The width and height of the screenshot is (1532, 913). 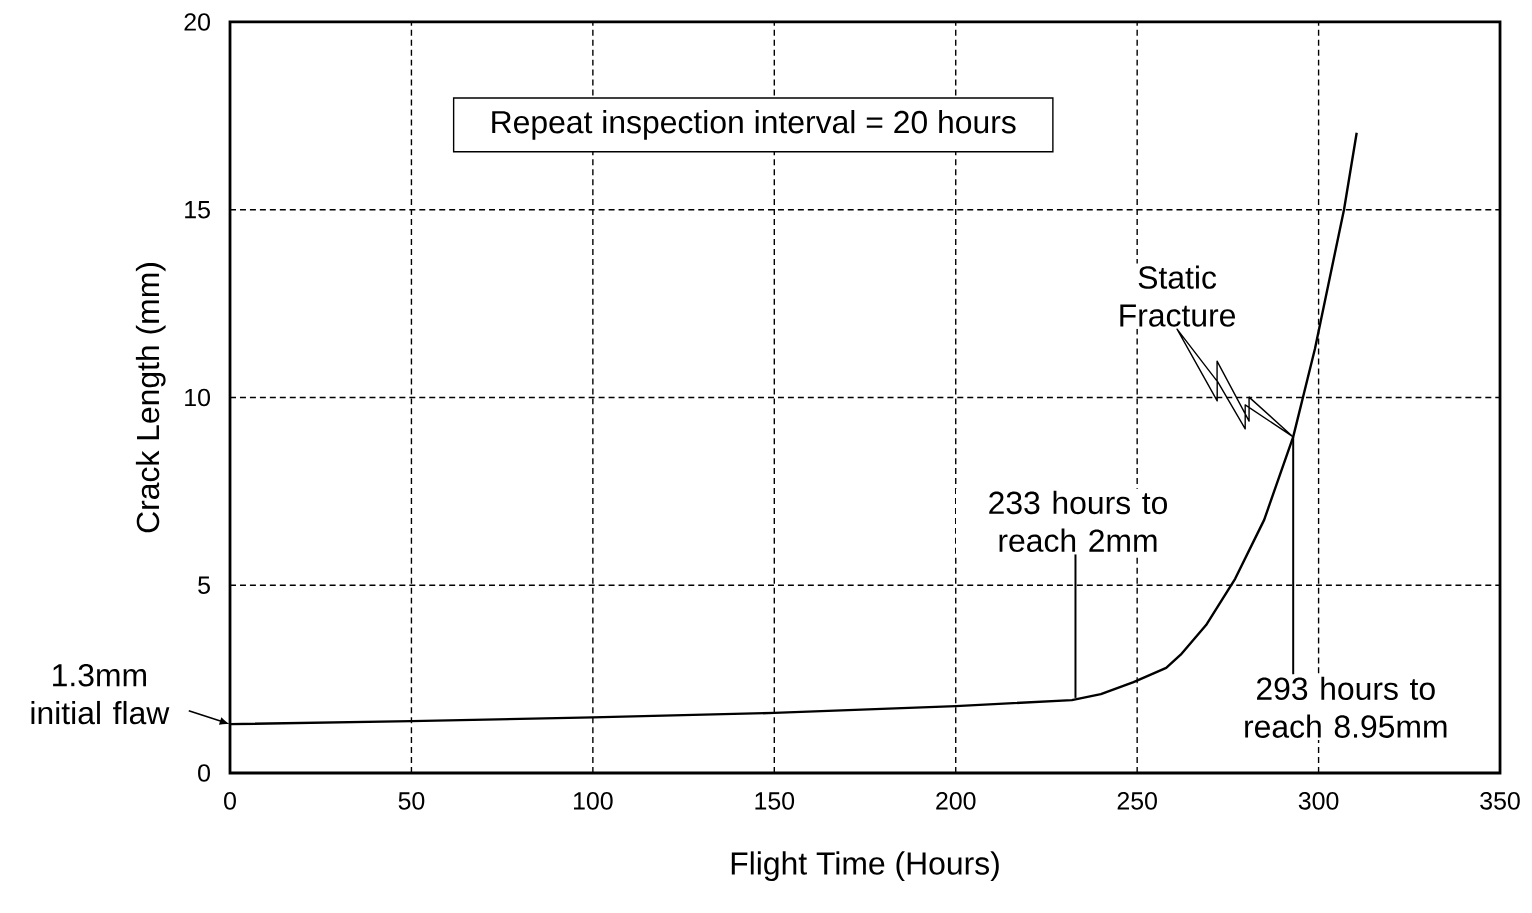 I want to click on x-tick-label: 50, so click(x=411, y=801).